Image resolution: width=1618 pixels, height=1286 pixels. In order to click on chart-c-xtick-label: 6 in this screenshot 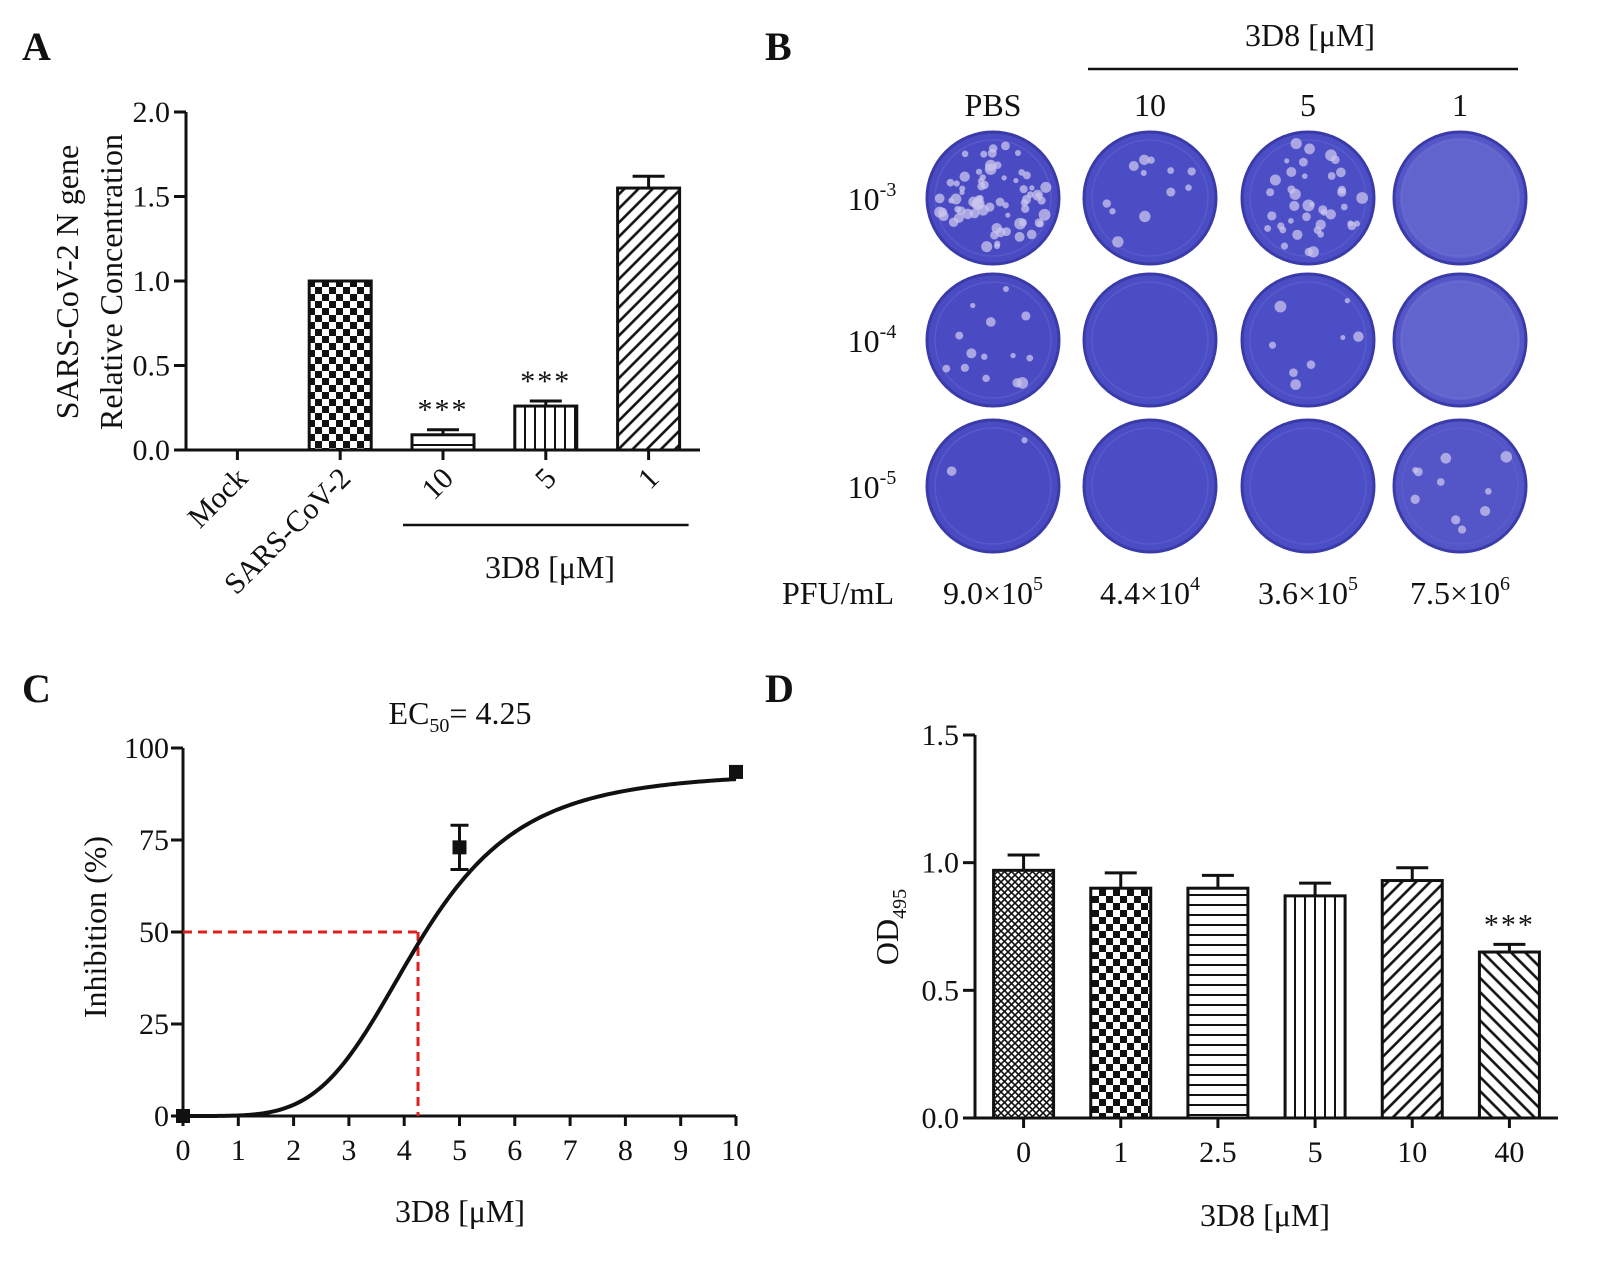, I will do `click(514, 1150)`.